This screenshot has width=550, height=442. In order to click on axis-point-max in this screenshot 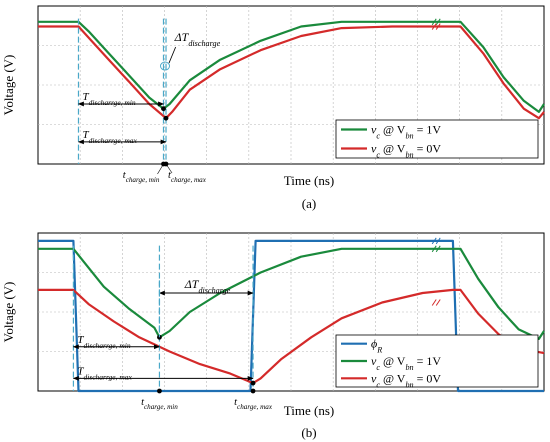, I will do `click(253, 391)`.